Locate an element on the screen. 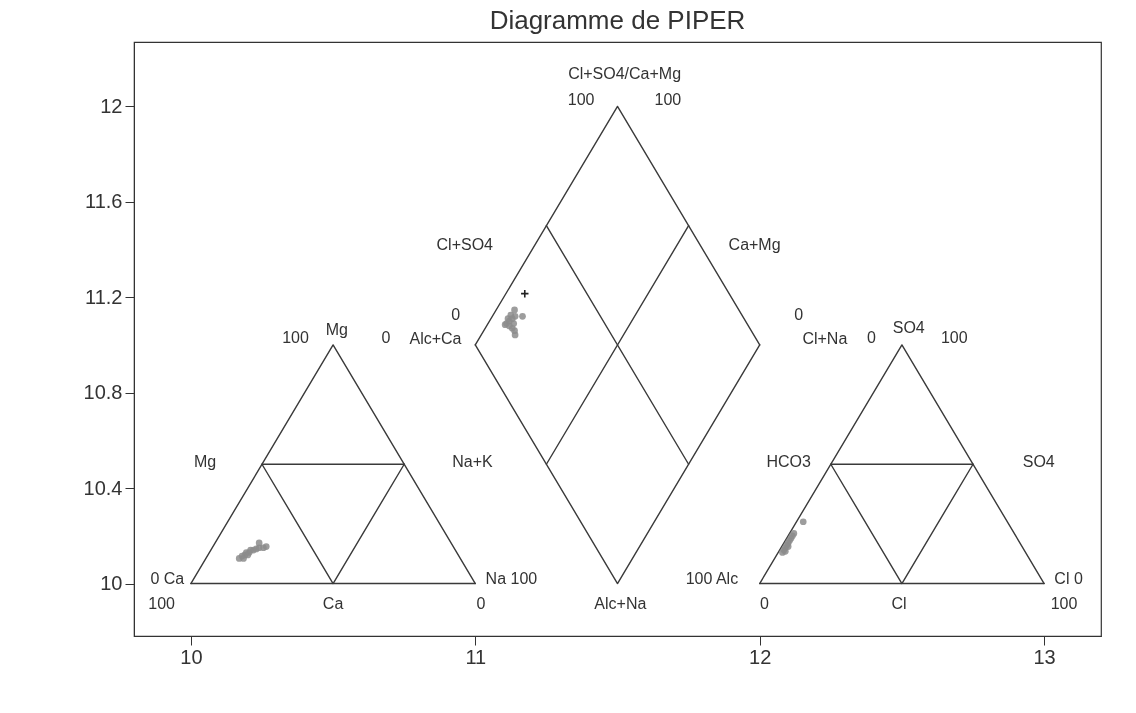 The image size is (1136, 713). annotation: HCO3 is located at coordinates (789, 461).